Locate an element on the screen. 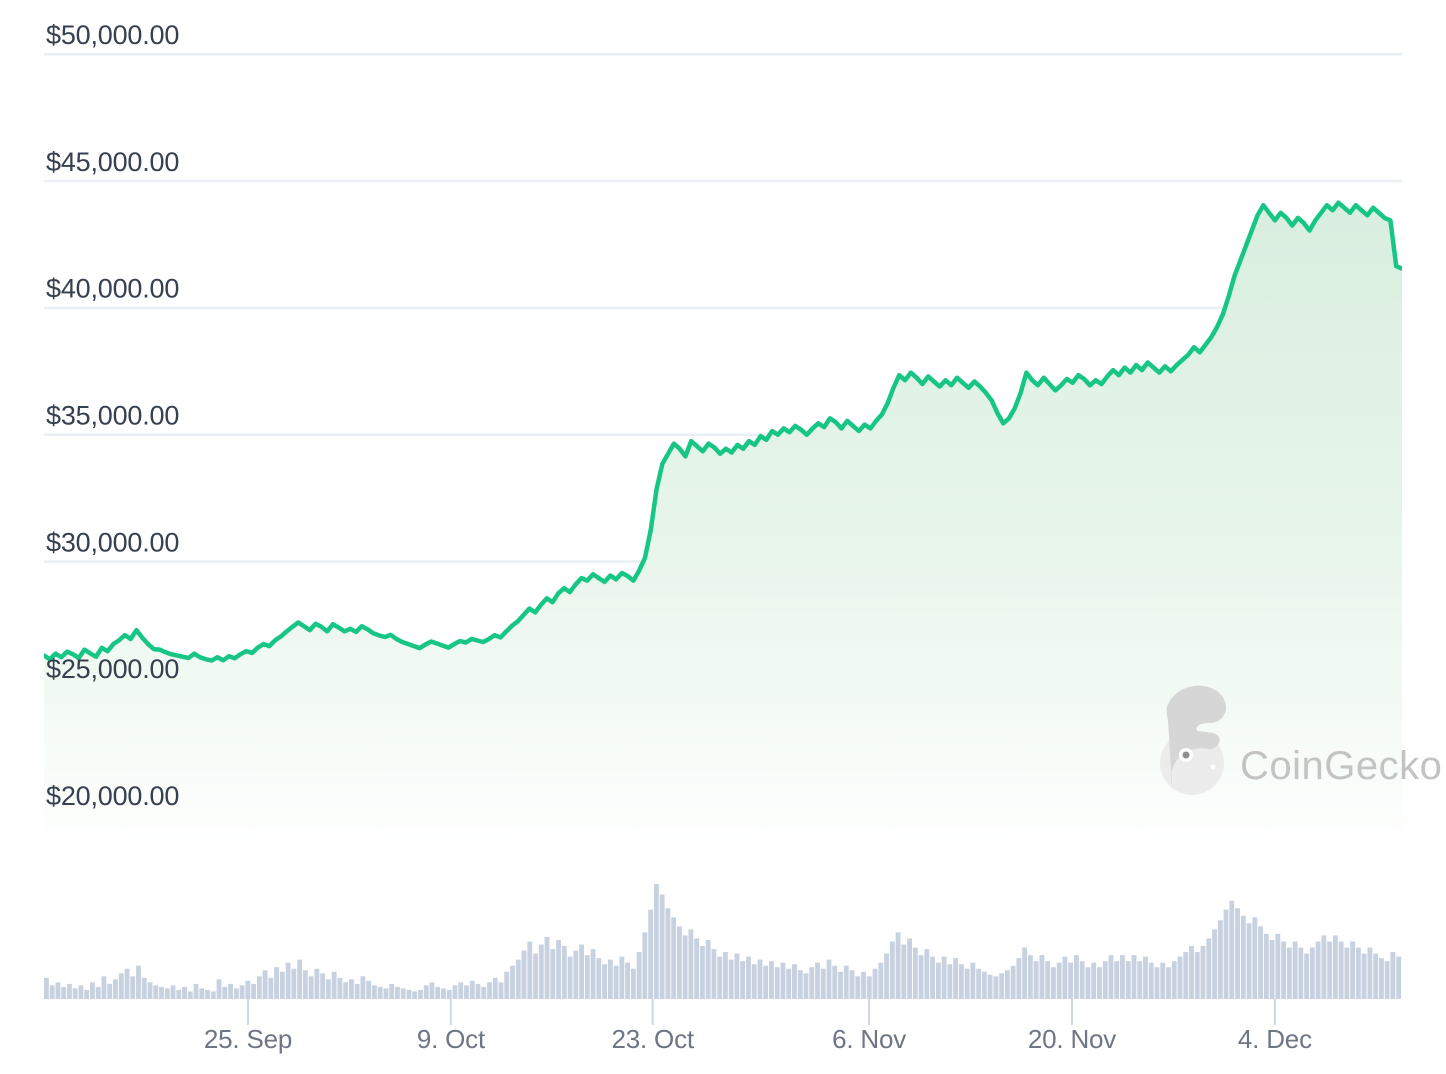 Image resolution: width=1446 pixels, height=1074 pixels. x-axis-label: 23. Oct is located at coordinates (652, 1039).